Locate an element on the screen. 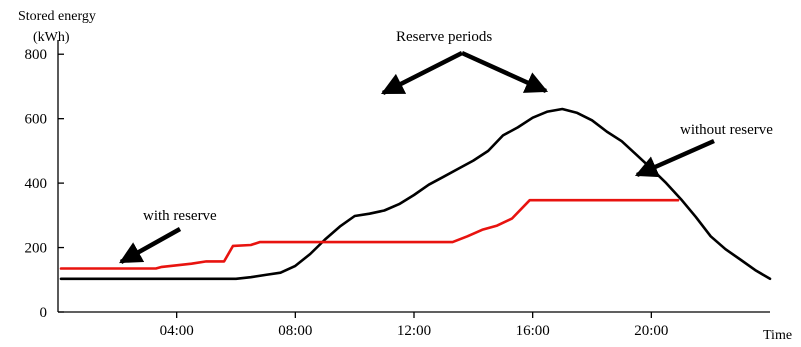 This screenshot has height=347, width=801. y-axis-title-line1: Stored energy is located at coordinates (57, 16).